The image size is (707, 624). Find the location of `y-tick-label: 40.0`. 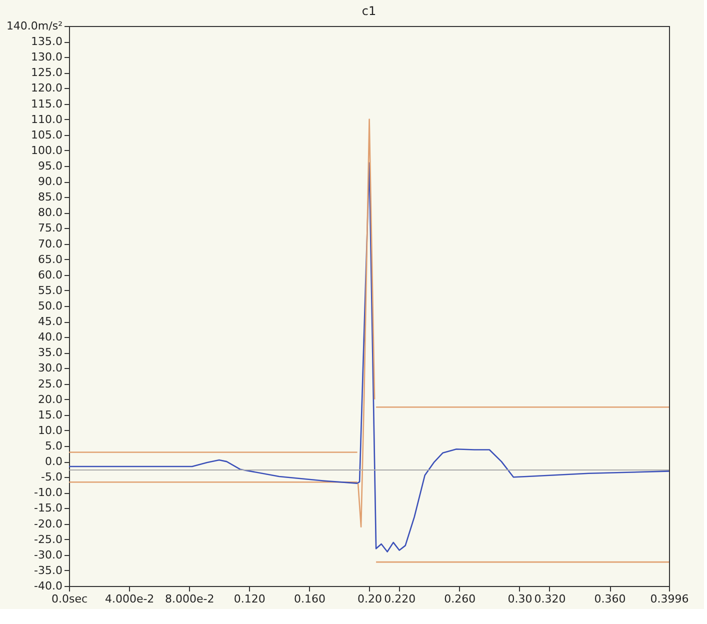

y-tick-label: 40.0 is located at coordinates (50, 337).